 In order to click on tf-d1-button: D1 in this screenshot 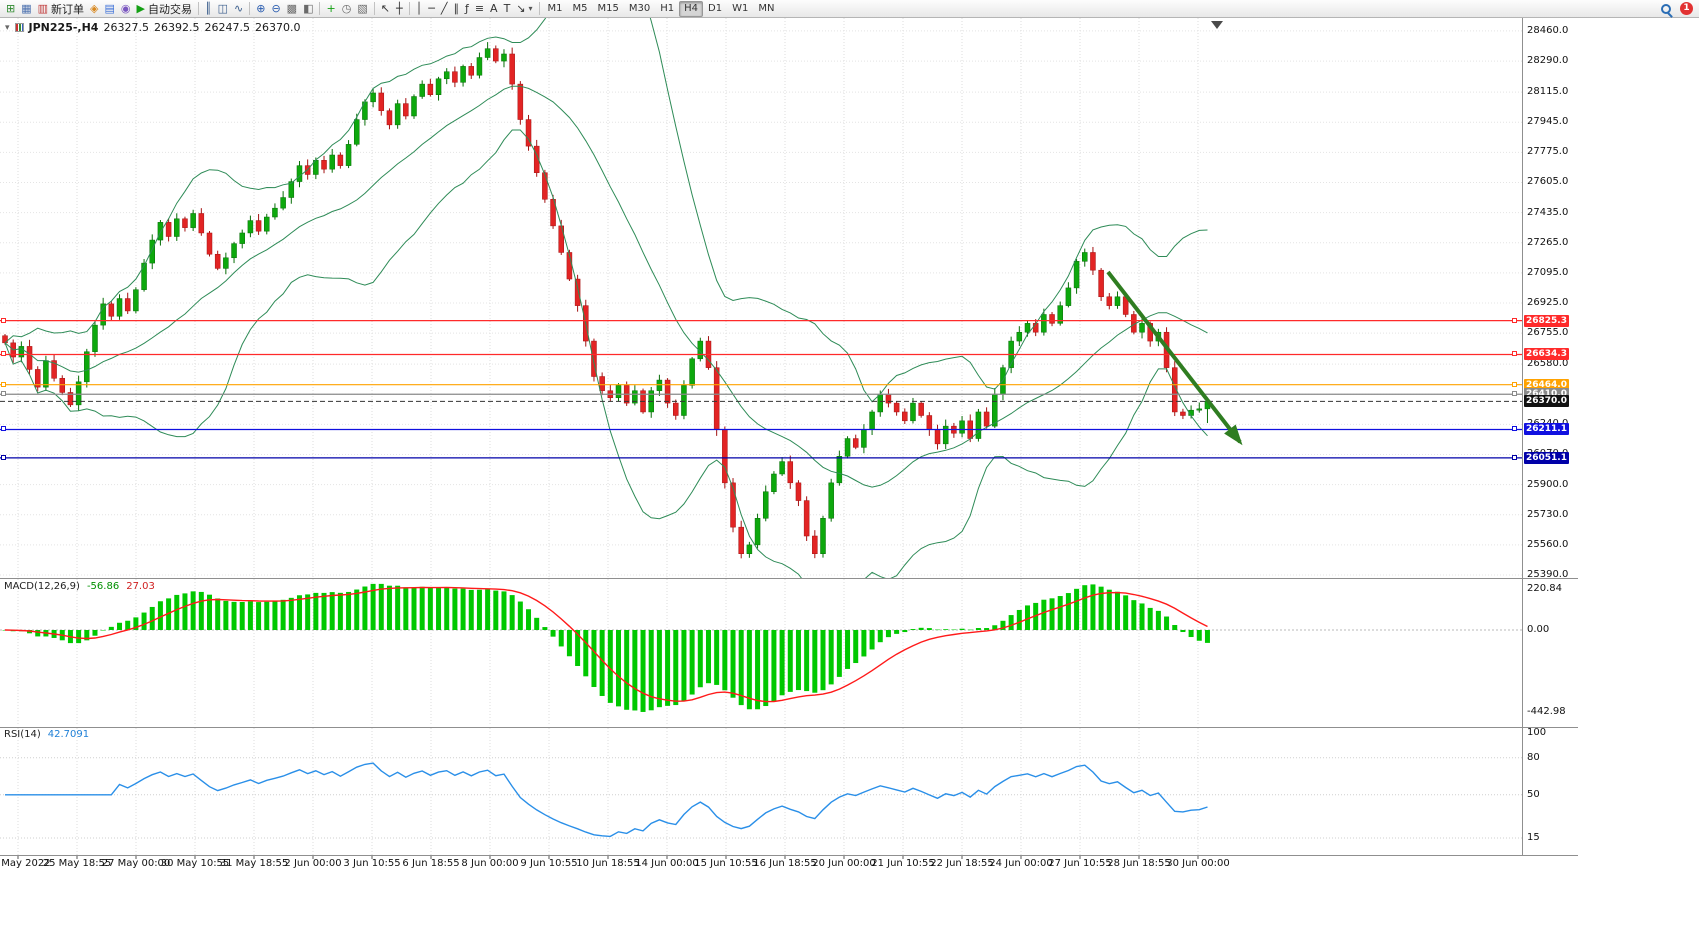, I will do `click(715, 9)`.